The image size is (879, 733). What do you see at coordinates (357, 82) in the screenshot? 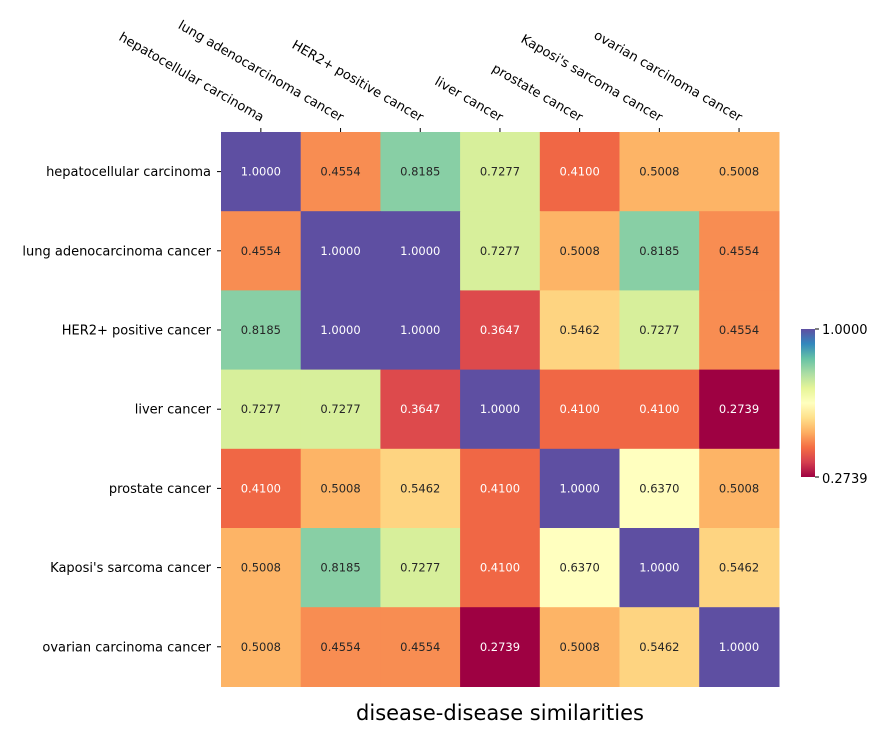
I see `x-tick-label: HER2+ positive cancer` at bounding box center [357, 82].